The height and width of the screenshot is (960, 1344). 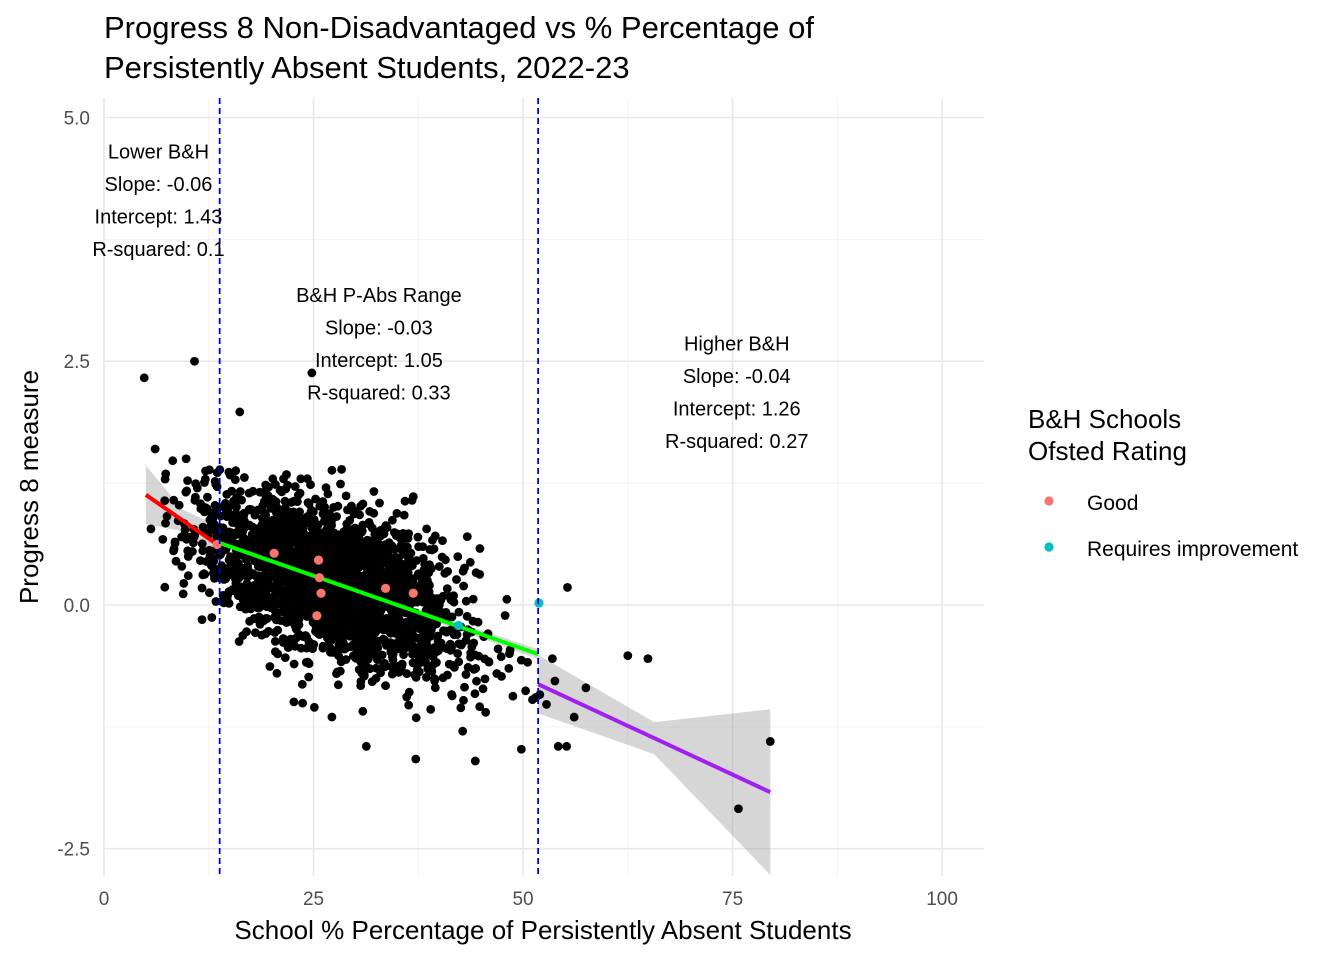 What do you see at coordinates (367, 67) in the screenshot?
I see `chart-title-line-2: Persistently Absent Students, 2022-23` at bounding box center [367, 67].